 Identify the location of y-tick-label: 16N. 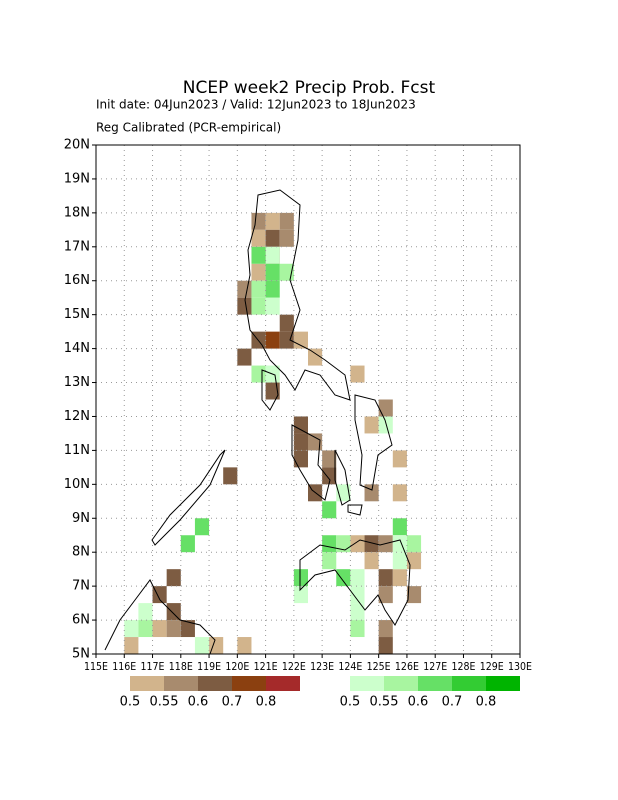
(77, 280).